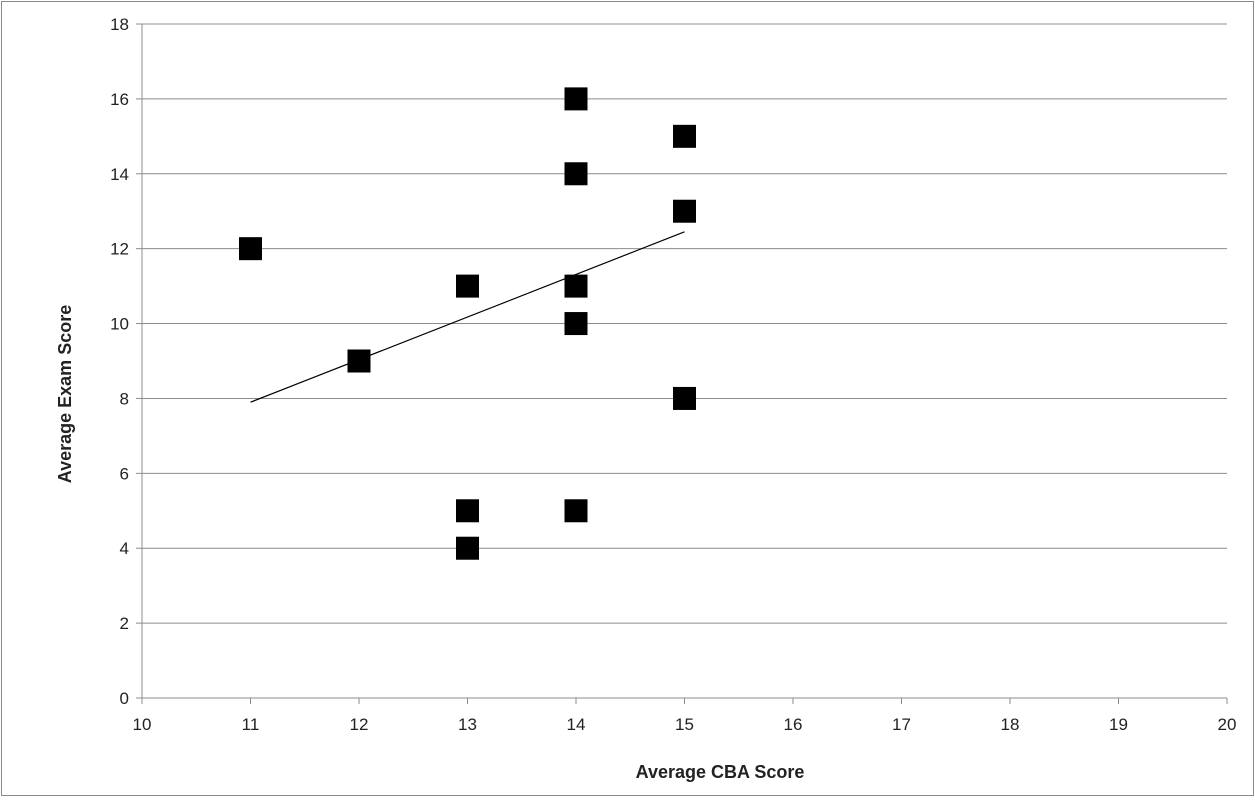 The height and width of the screenshot is (802, 1255). Describe the element at coordinates (684, 724) in the screenshot. I see `x-tick-label-15: 15` at that location.